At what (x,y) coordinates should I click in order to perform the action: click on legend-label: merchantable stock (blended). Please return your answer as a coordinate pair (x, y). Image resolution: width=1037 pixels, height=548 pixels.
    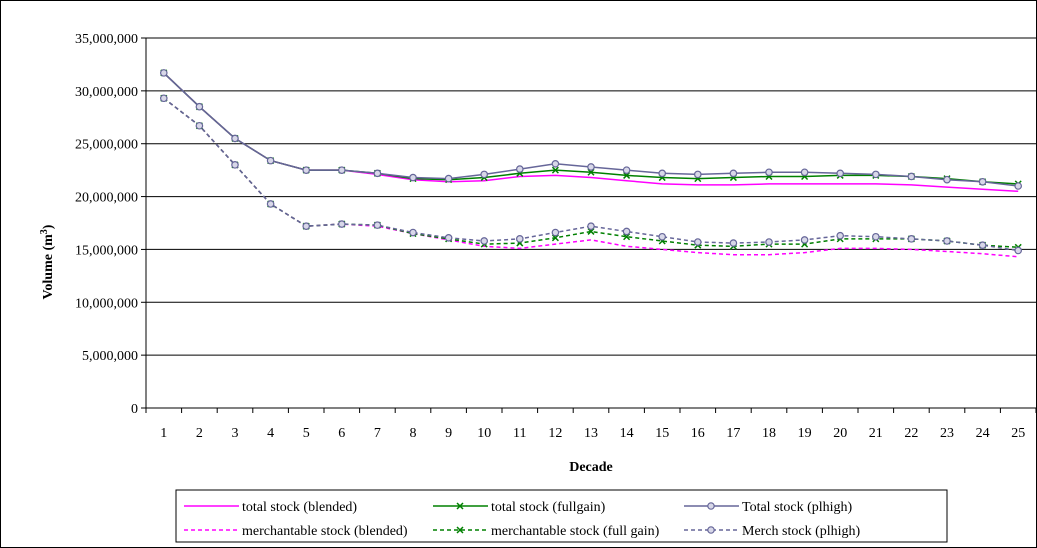
    Looking at the image, I should click on (325, 531).